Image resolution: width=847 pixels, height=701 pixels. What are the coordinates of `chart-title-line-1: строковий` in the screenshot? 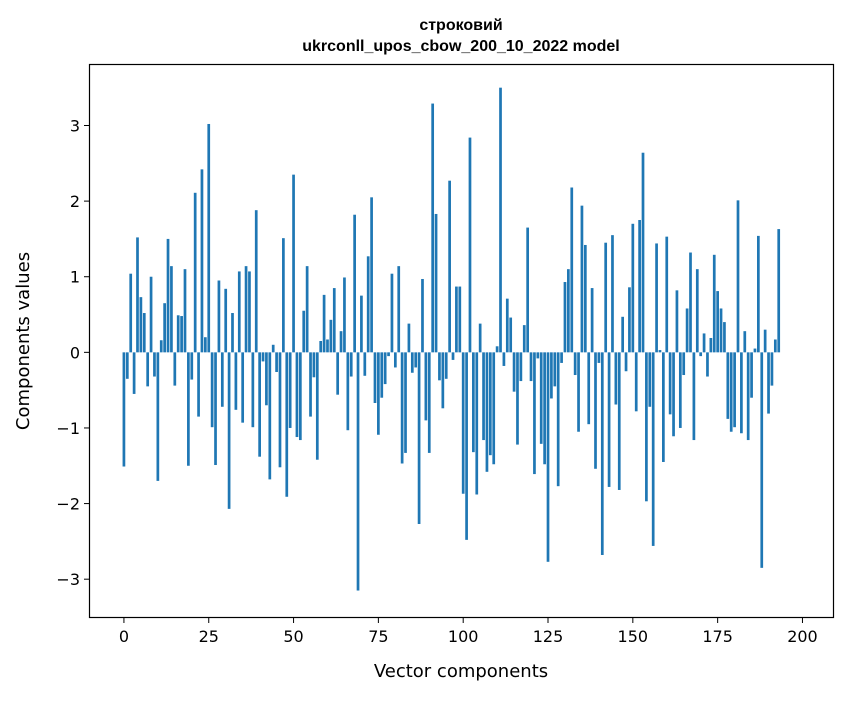 It's located at (460, 25).